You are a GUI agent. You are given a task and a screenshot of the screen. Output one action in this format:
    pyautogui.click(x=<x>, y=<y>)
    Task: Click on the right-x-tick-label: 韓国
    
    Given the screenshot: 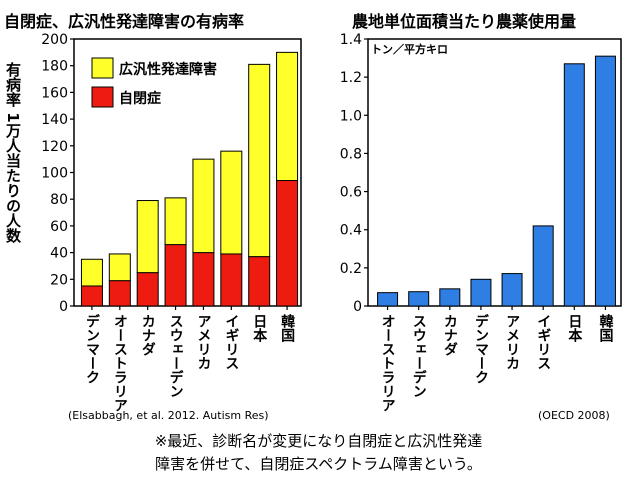 What is the action you would take?
    pyautogui.click(x=605, y=328)
    